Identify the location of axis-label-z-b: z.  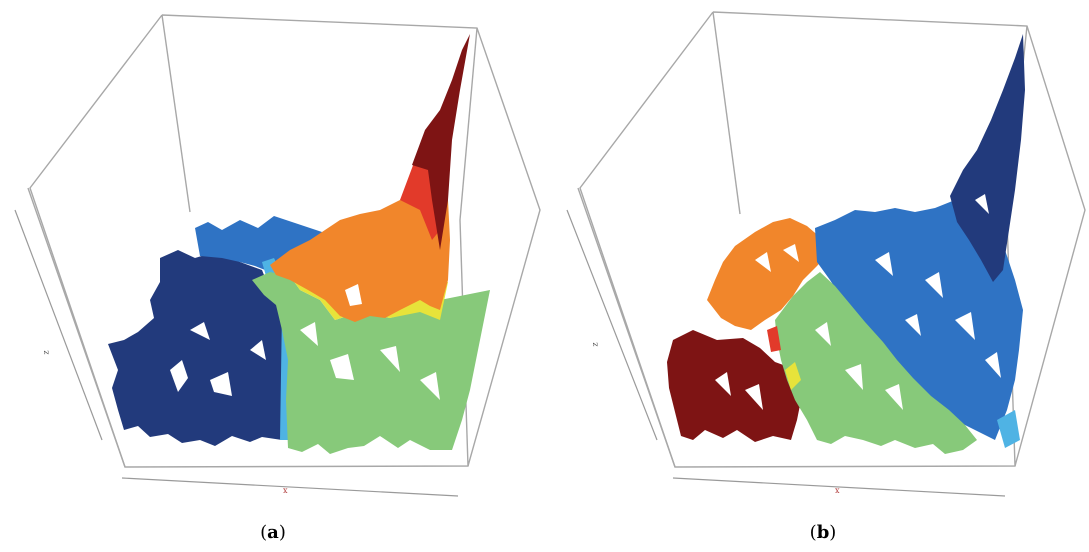
(595, 344).